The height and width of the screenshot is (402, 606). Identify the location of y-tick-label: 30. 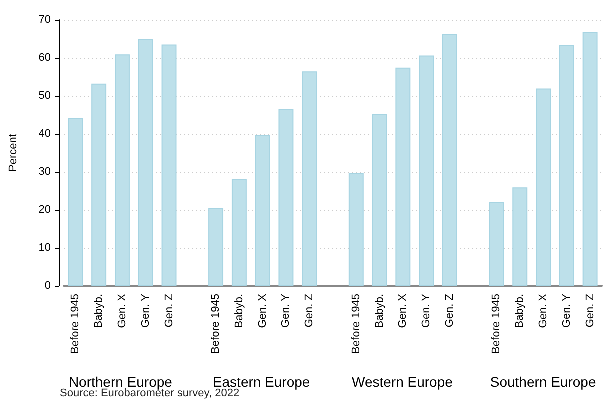
(44, 172).